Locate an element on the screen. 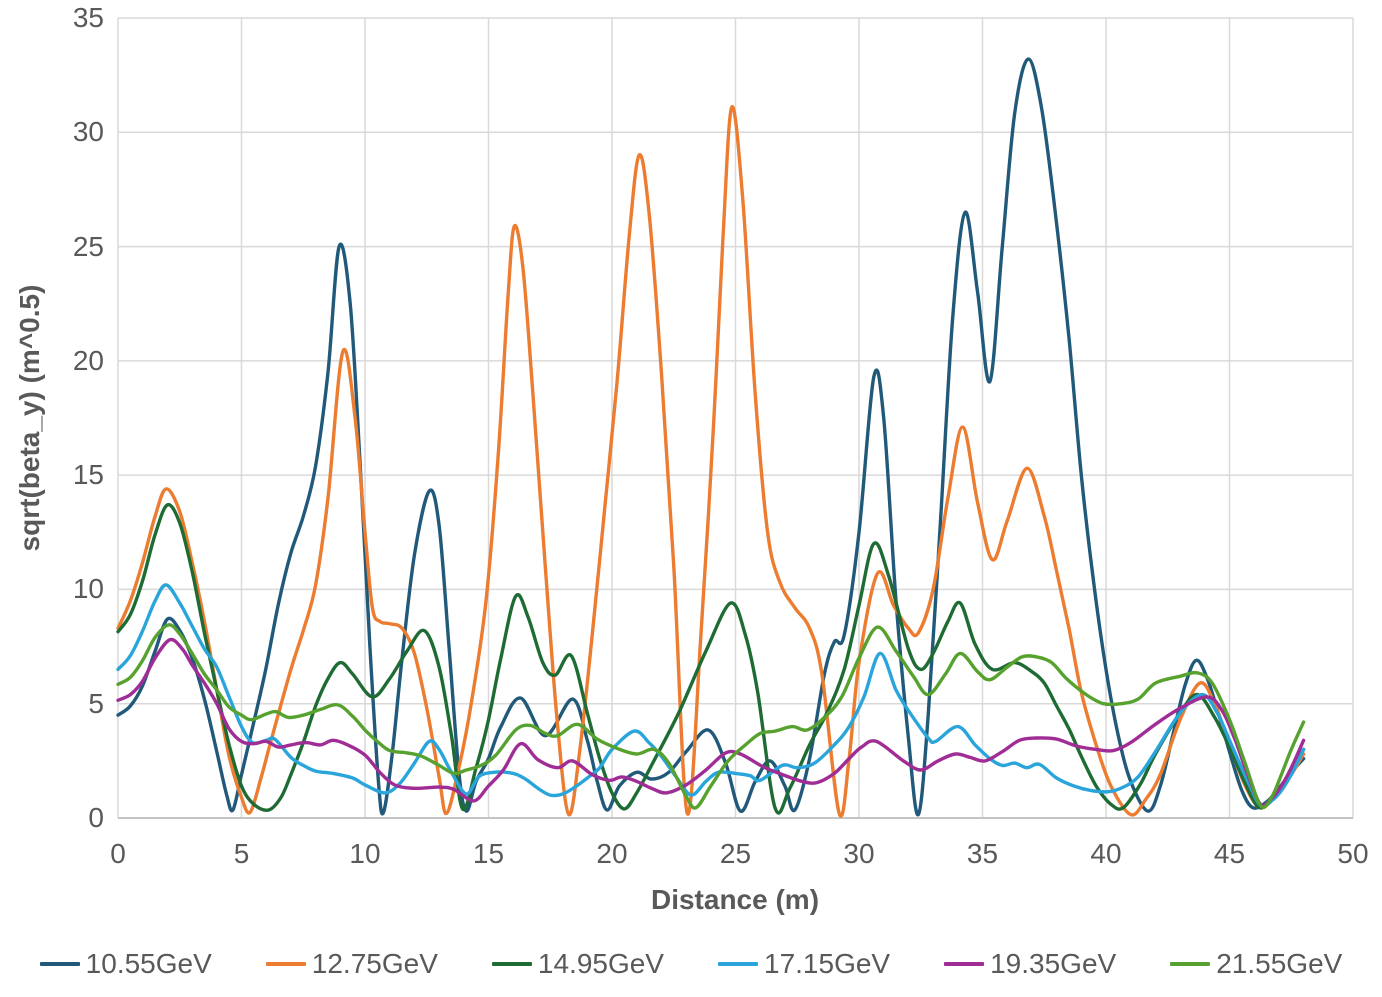  x-tick-label: 5 is located at coordinates (241, 853).